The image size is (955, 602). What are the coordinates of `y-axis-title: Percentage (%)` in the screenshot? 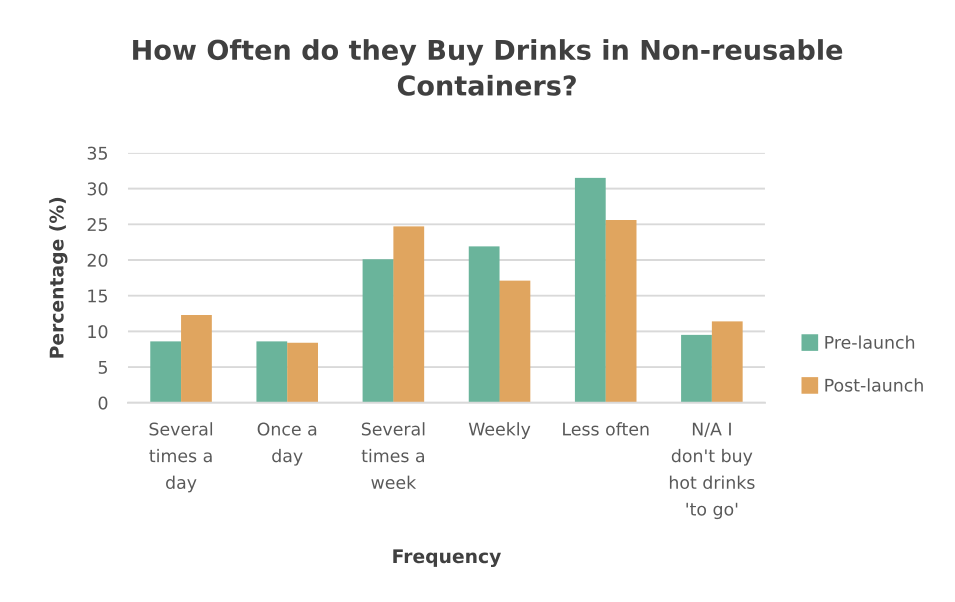 It's located at (58, 278).